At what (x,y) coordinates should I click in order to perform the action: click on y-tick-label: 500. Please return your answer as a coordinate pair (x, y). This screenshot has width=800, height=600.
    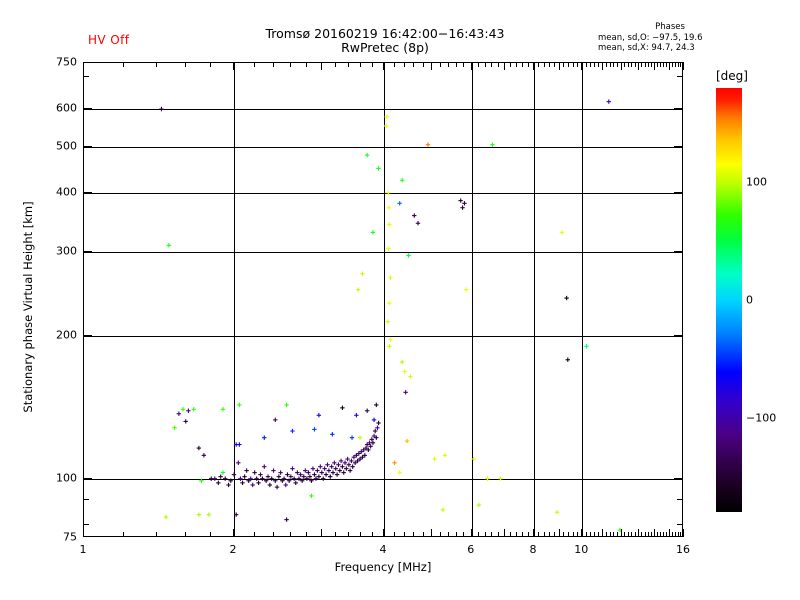
    Looking at the image, I should click on (66, 146).